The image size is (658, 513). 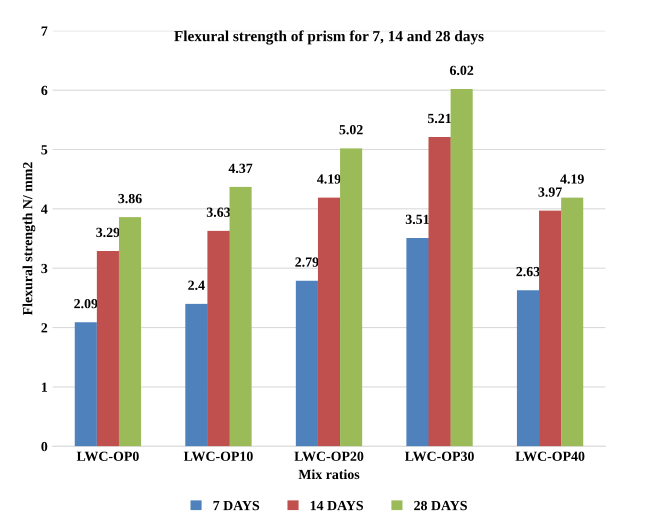 What do you see at coordinates (44, 327) in the screenshot?
I see `y-tick-label: 2` at bounding box center [44, 327].